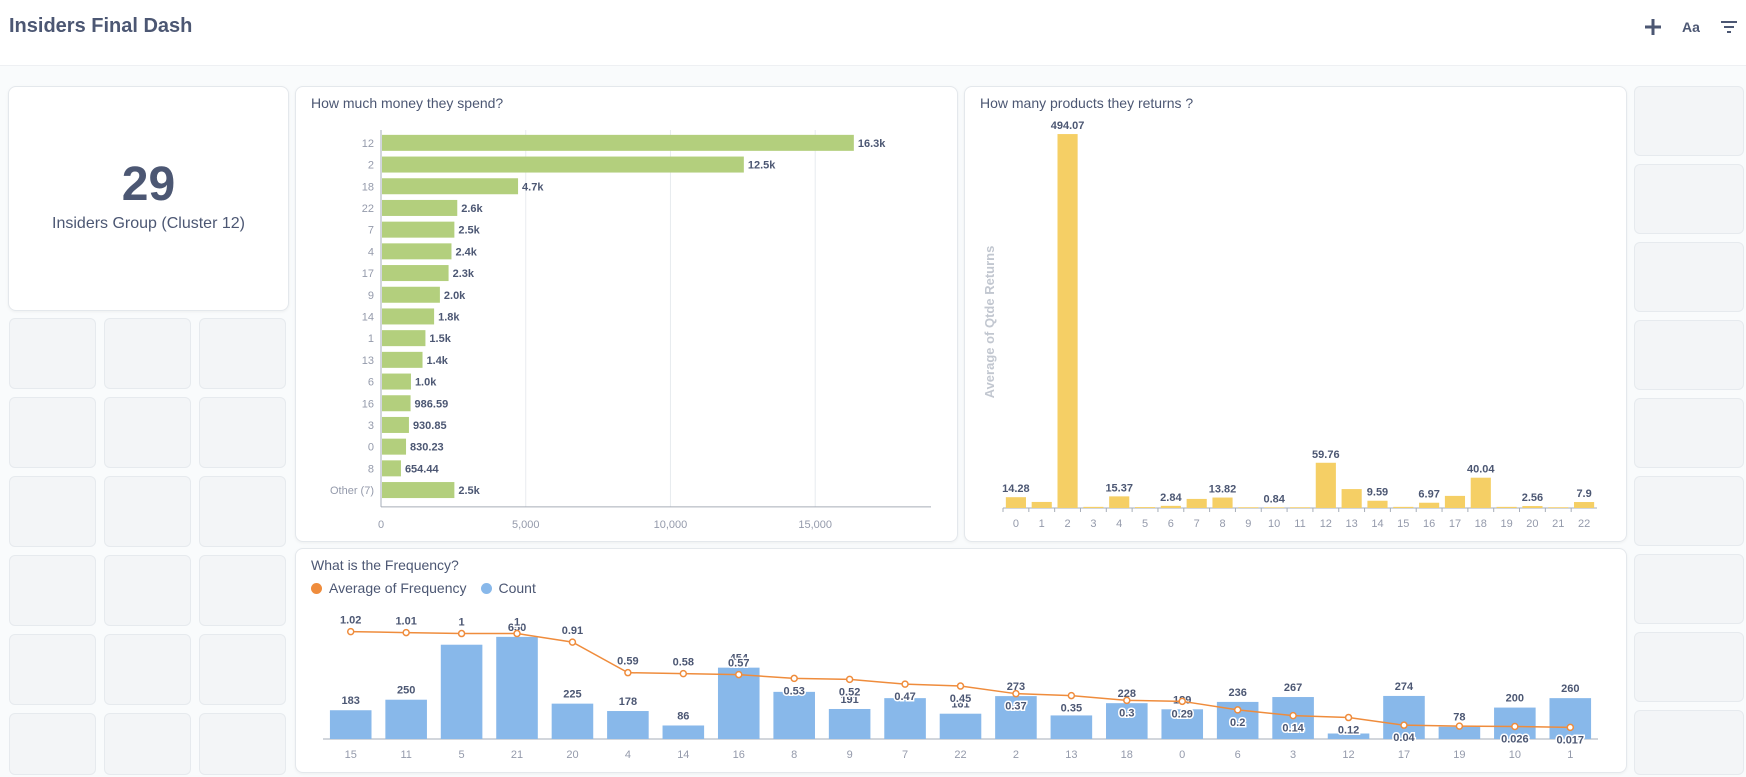  What do you see at coordinates (455, 296) in the screenshot?
I see `bar-value-label: 2.0k` at bounding box center [455, 296].